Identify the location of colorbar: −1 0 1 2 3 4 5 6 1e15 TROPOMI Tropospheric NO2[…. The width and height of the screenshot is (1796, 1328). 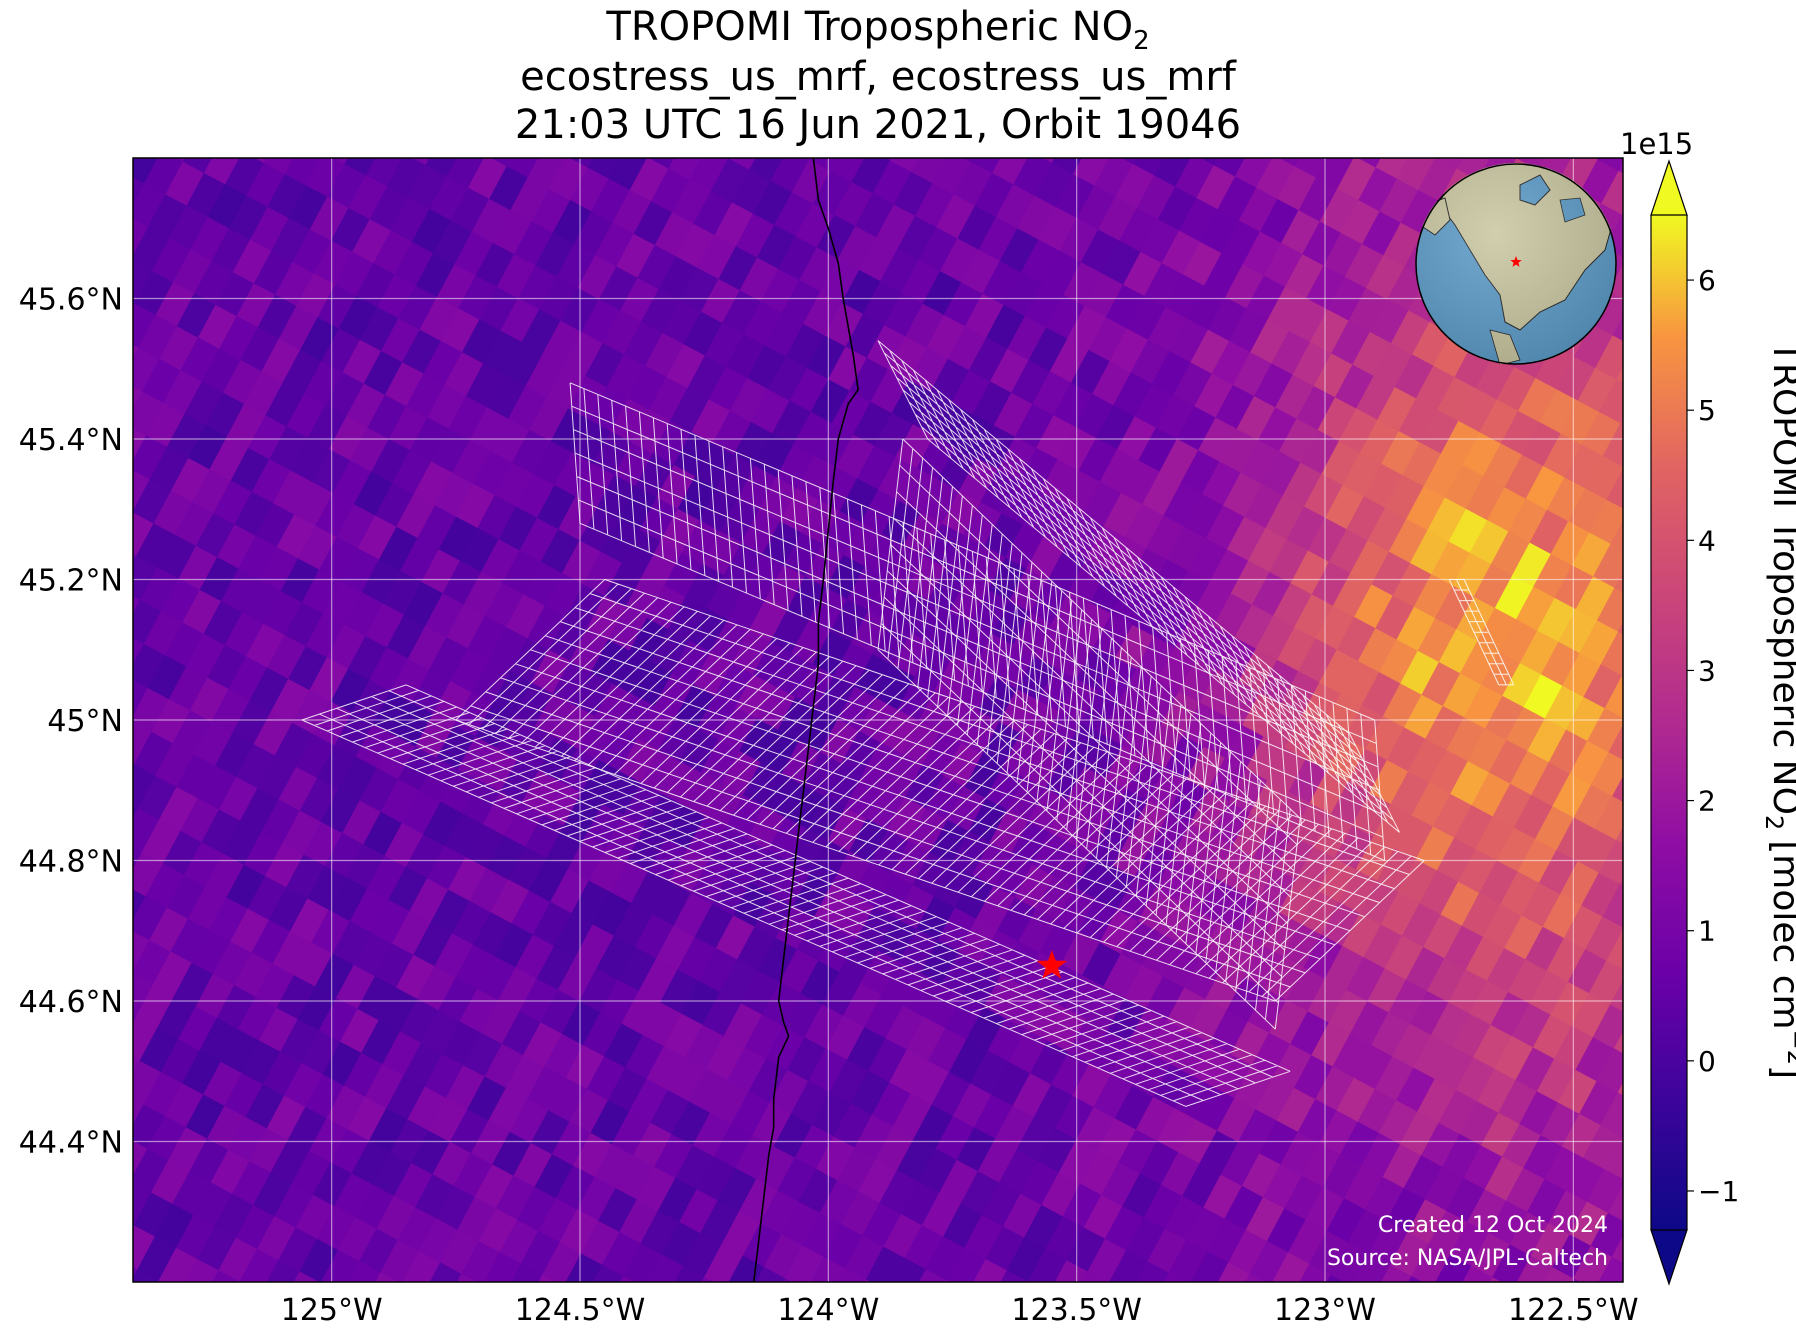
(1708, 706).